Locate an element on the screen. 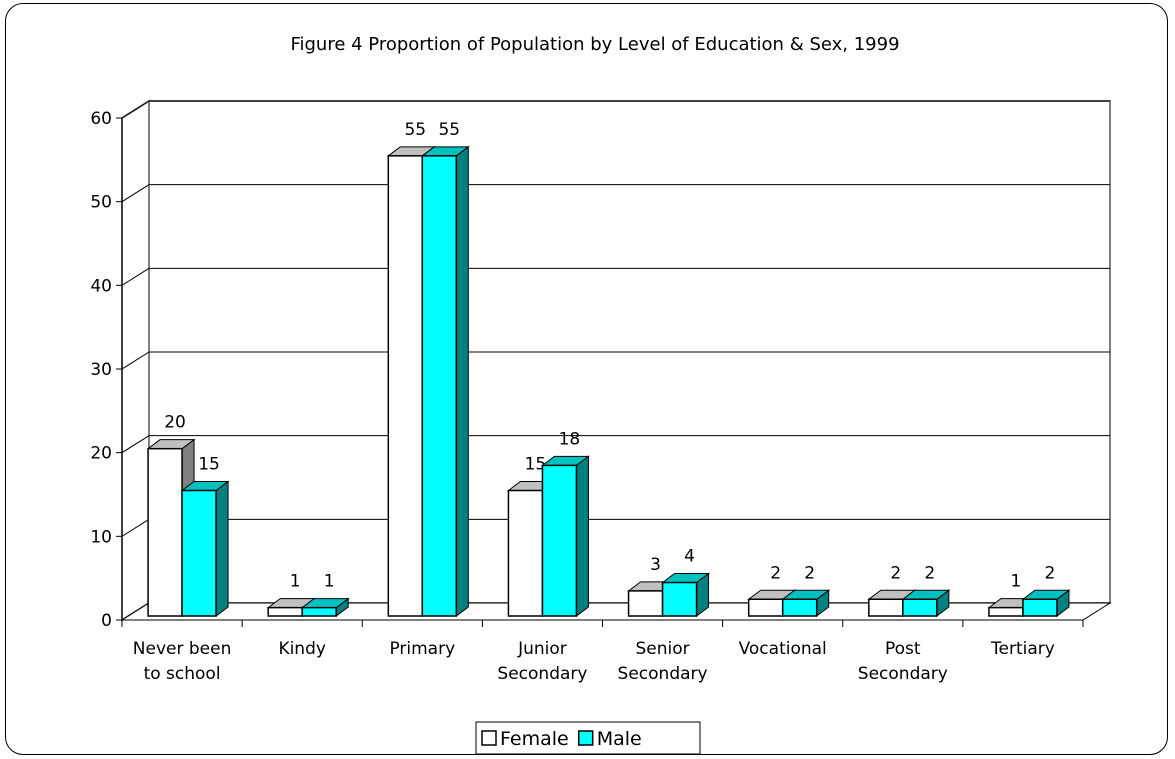  y-tick-label: 40 is located at coordinates (101, 286).